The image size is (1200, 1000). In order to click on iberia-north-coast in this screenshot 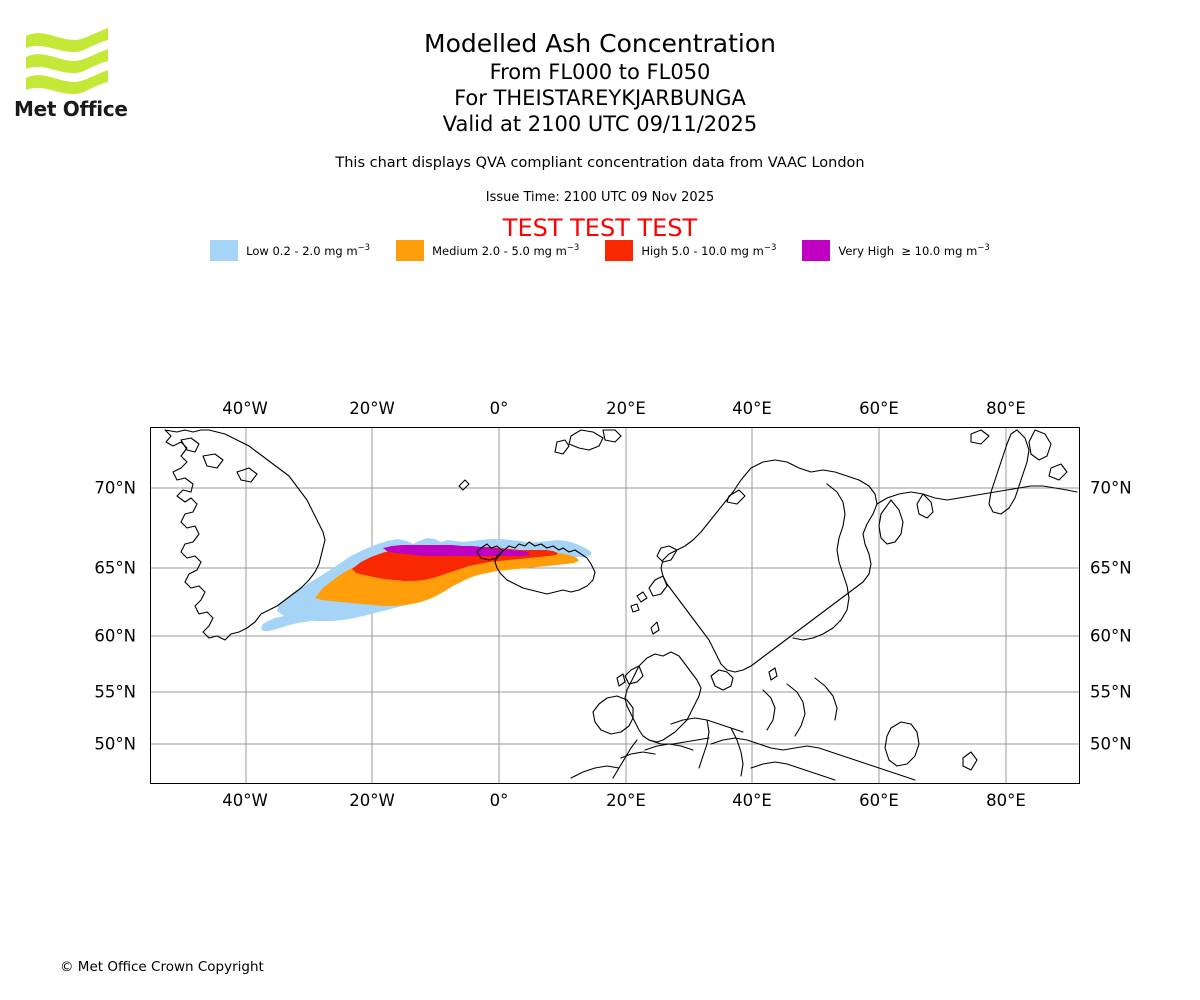, I will do `click(595, 772)`.